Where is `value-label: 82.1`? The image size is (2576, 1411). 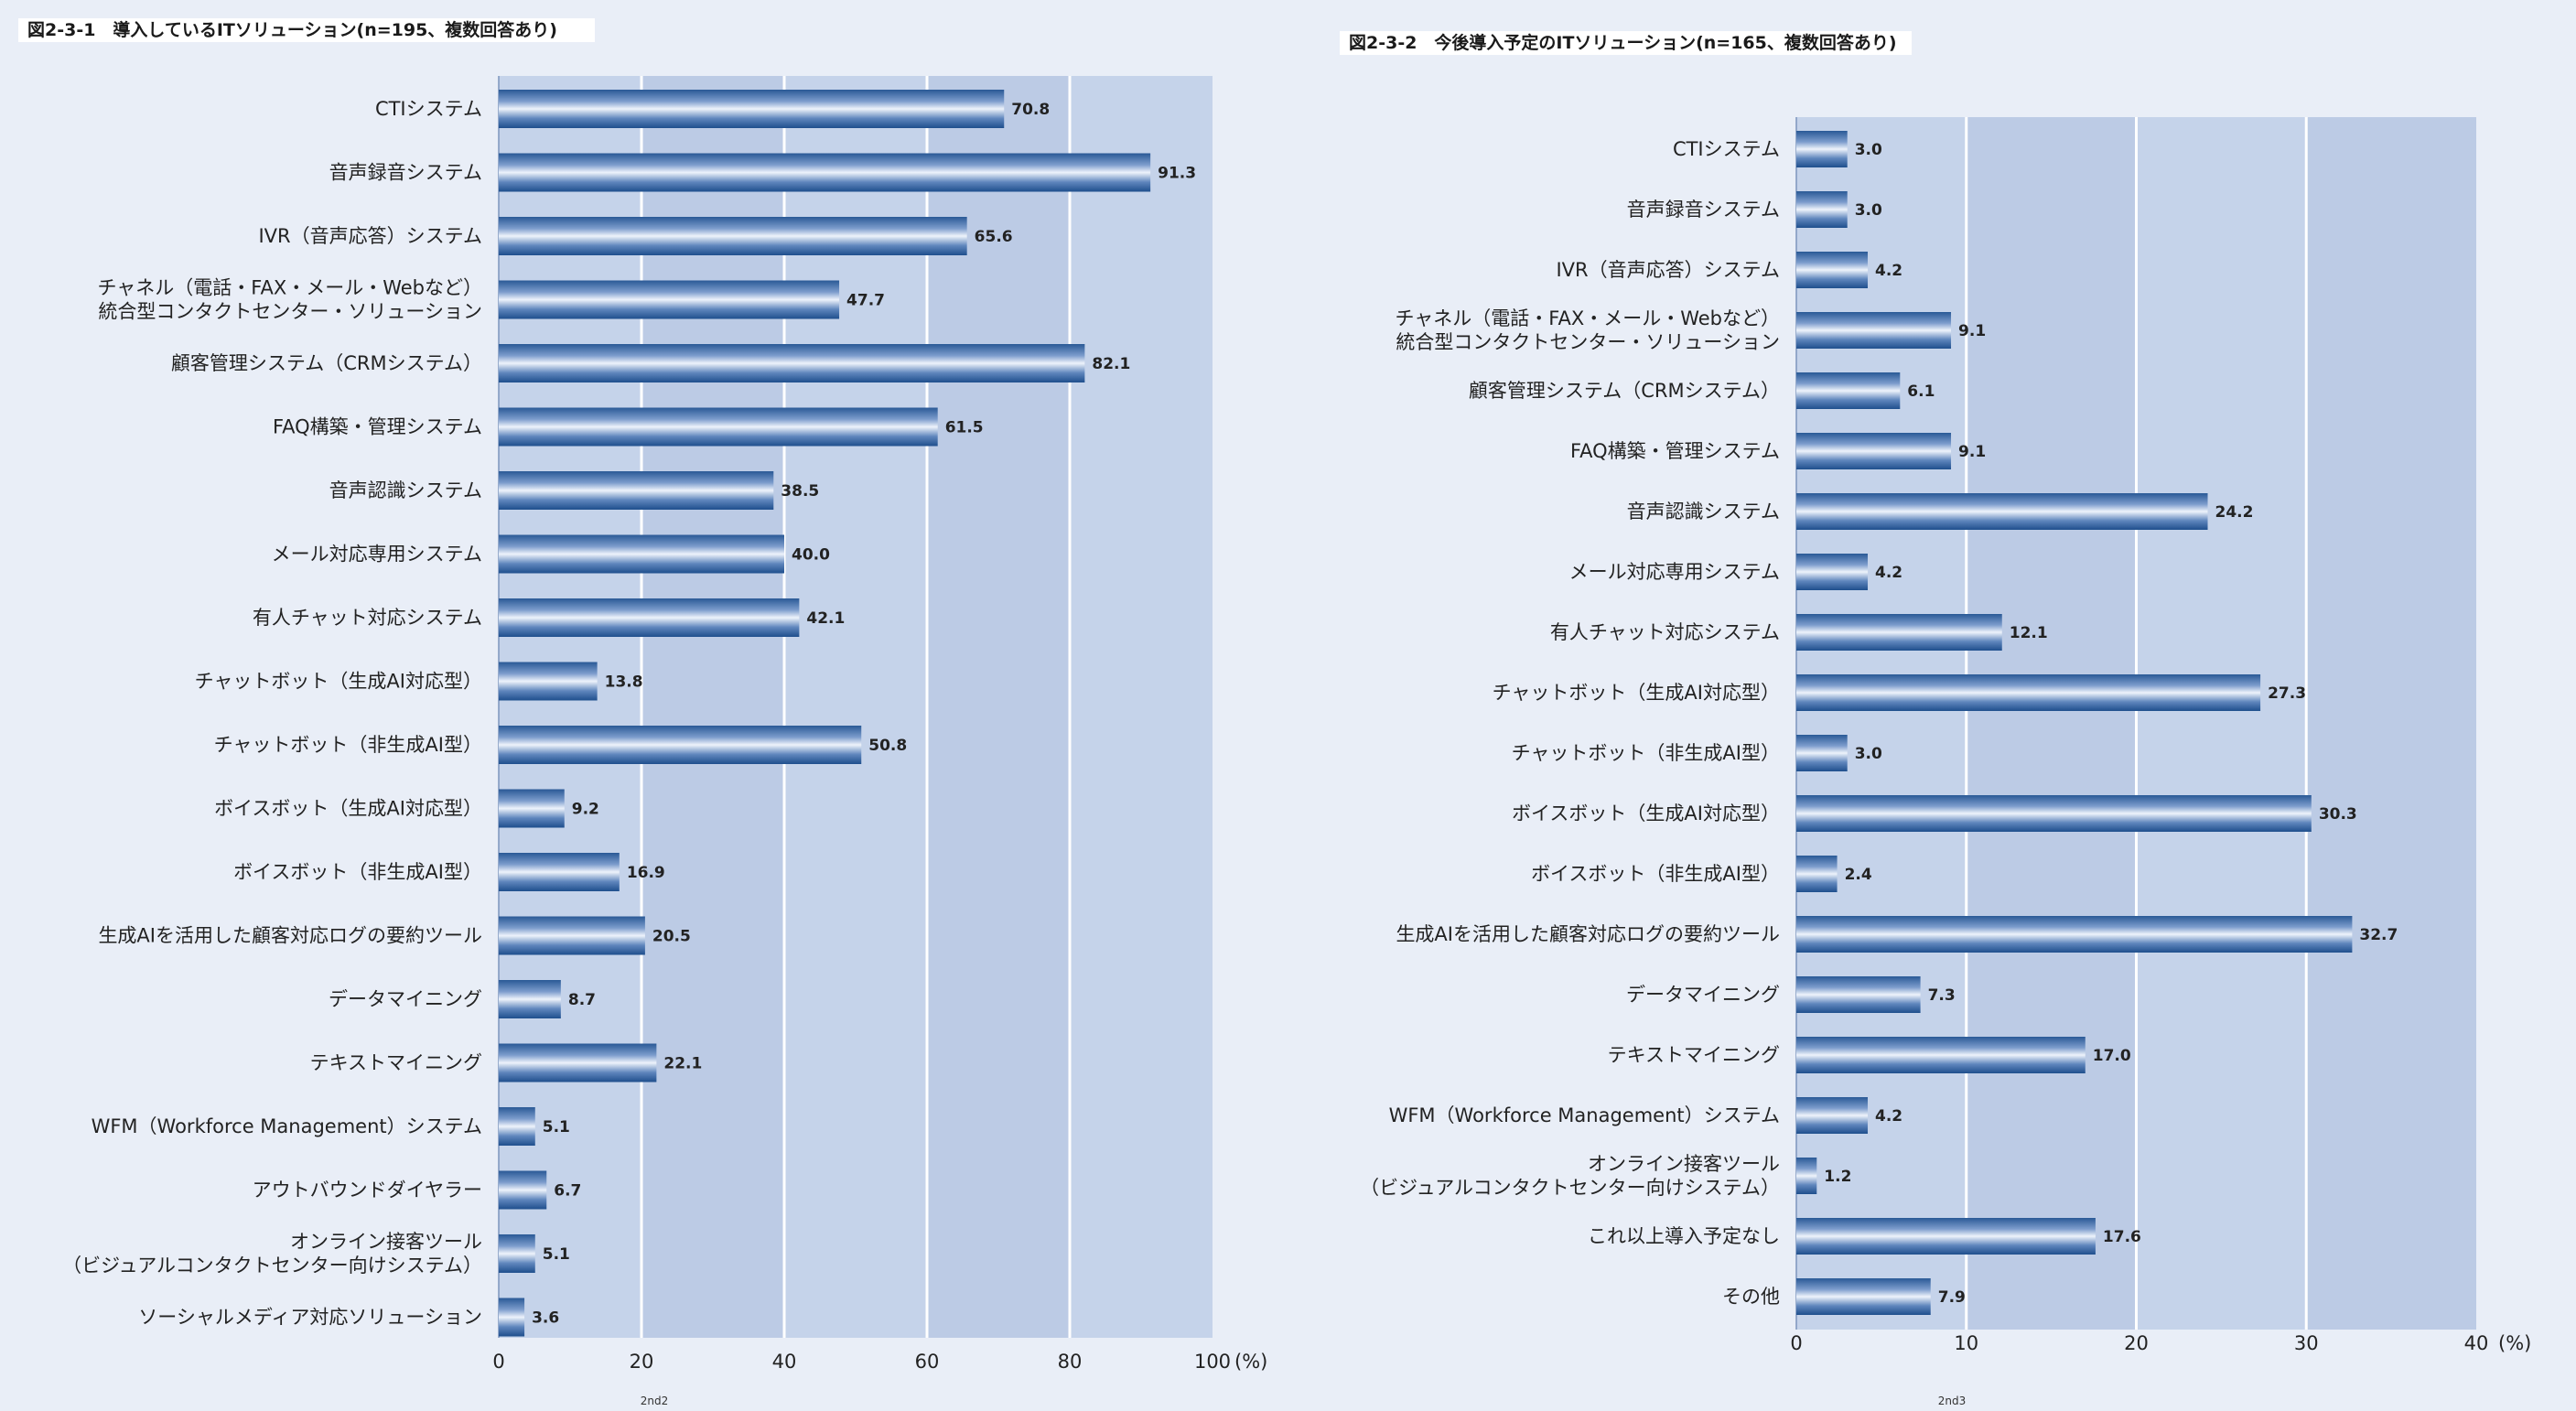 value-label: 82.1 is located at coordinates (1111, 364).